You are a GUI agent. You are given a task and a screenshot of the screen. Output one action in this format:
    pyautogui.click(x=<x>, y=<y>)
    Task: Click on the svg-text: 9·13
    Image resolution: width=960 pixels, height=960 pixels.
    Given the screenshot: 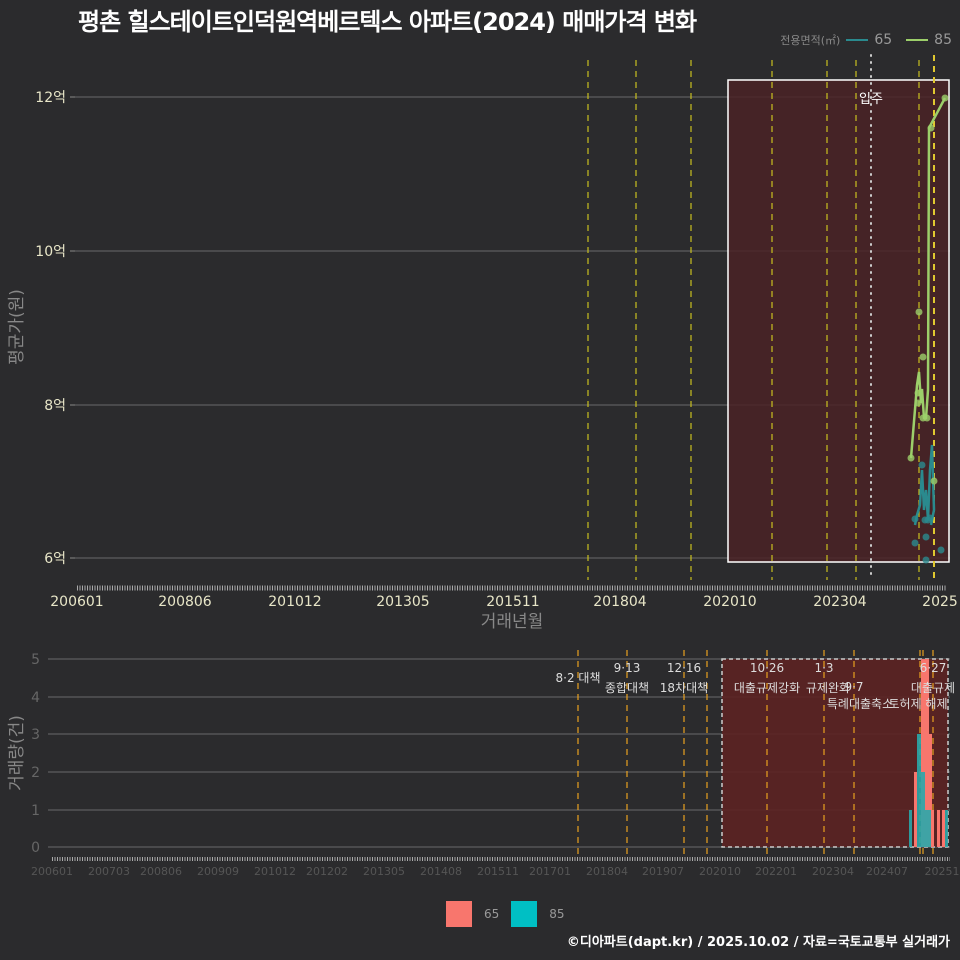 What is the action you would take?
    pyautogui.click(x=627, y=668)
    